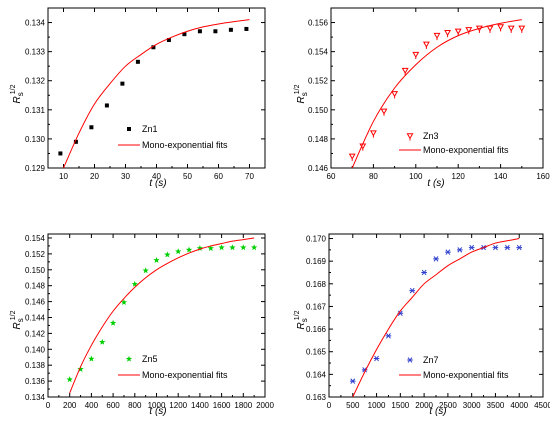  What do you see at coordinates (35, 139) in the screenshot?
I see `y-tick-label: 0.130` at bounding box center [35, 139].